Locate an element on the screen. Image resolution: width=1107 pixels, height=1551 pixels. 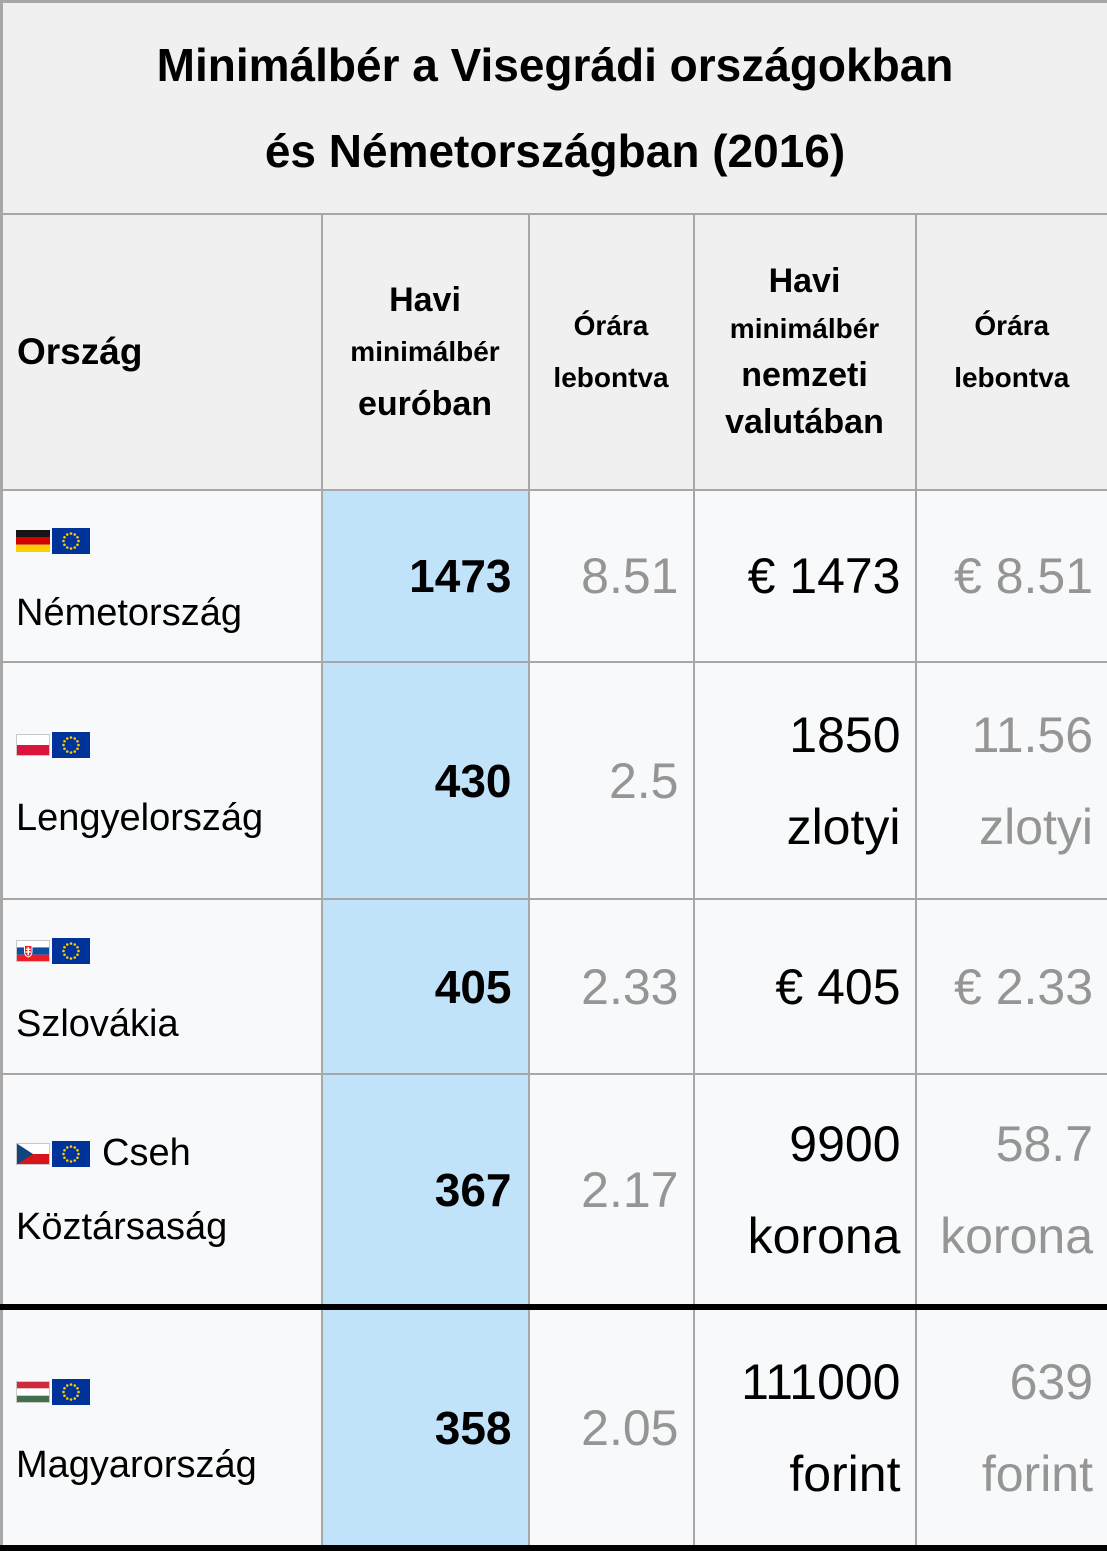
country-name: Lengyelország is located at coordinates (165, 818).